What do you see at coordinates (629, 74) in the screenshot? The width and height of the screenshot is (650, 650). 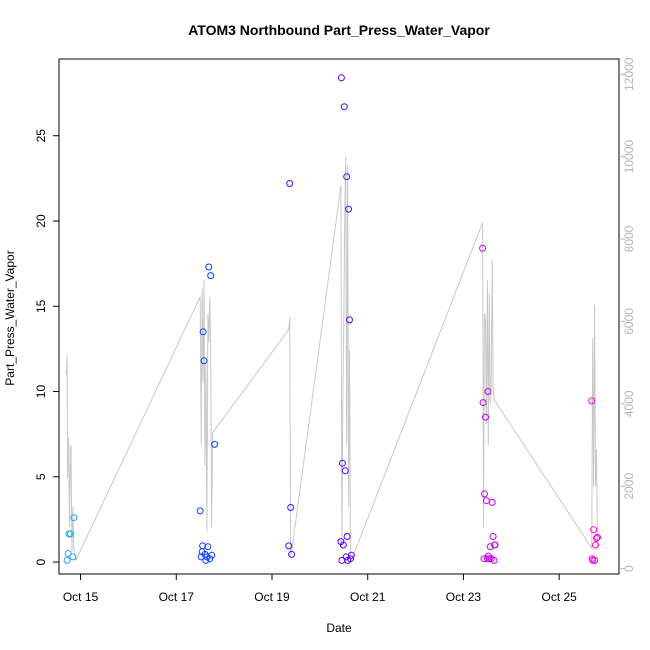 I see `y2-tick-label: 12000` at bounding box center [629, 74].